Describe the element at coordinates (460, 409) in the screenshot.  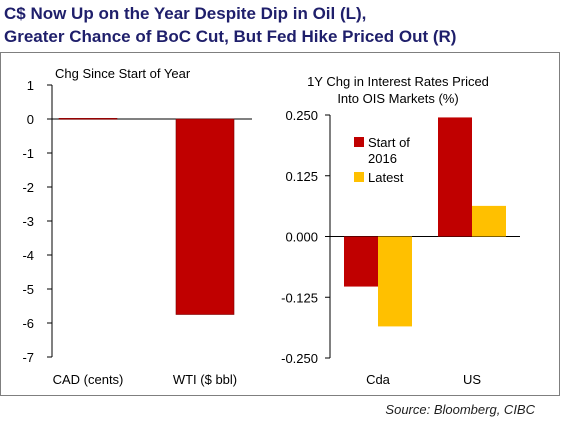
I see `source-note: Source: Bloomberg, CIBC` at that location.